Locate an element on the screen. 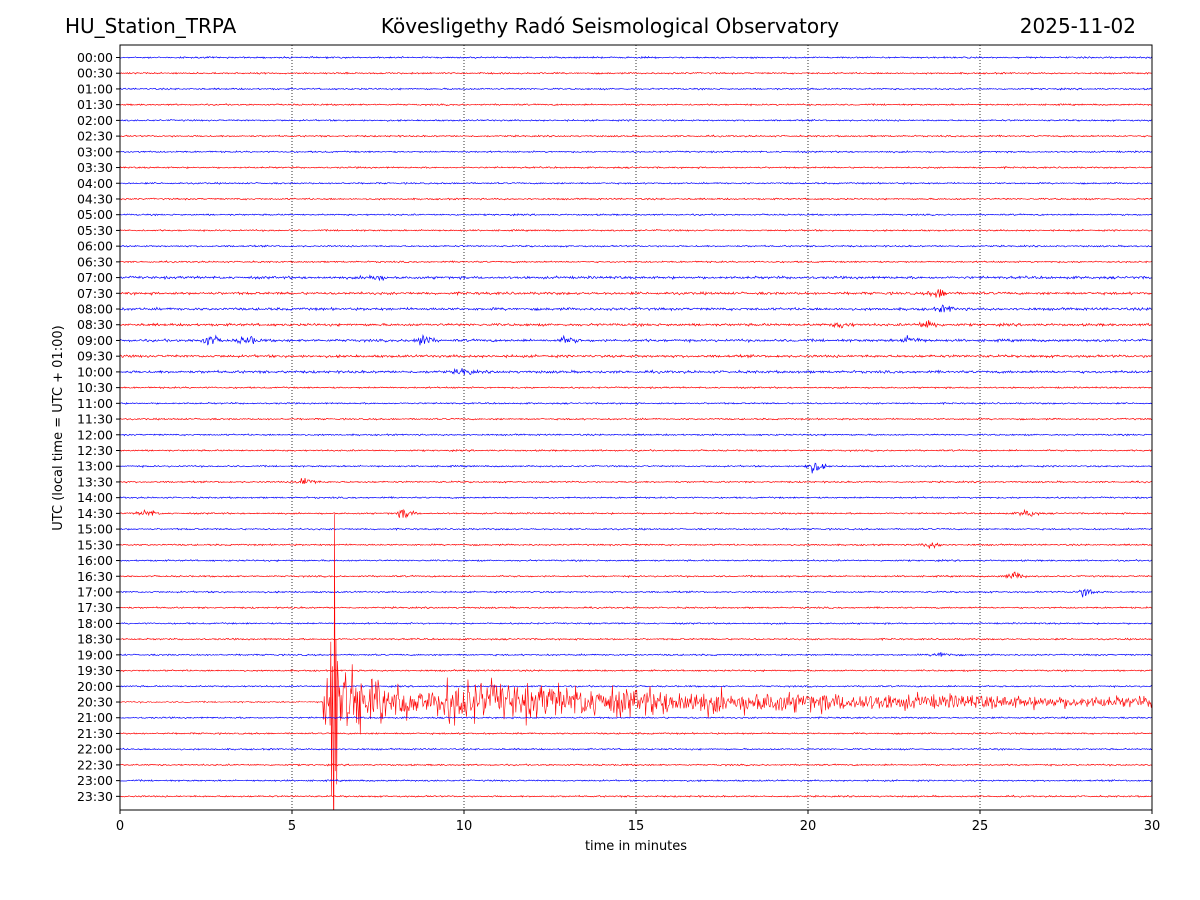 This screenshot has width=1200, height=900. x-tick-label: 20 is located at coordinates (808, 826).